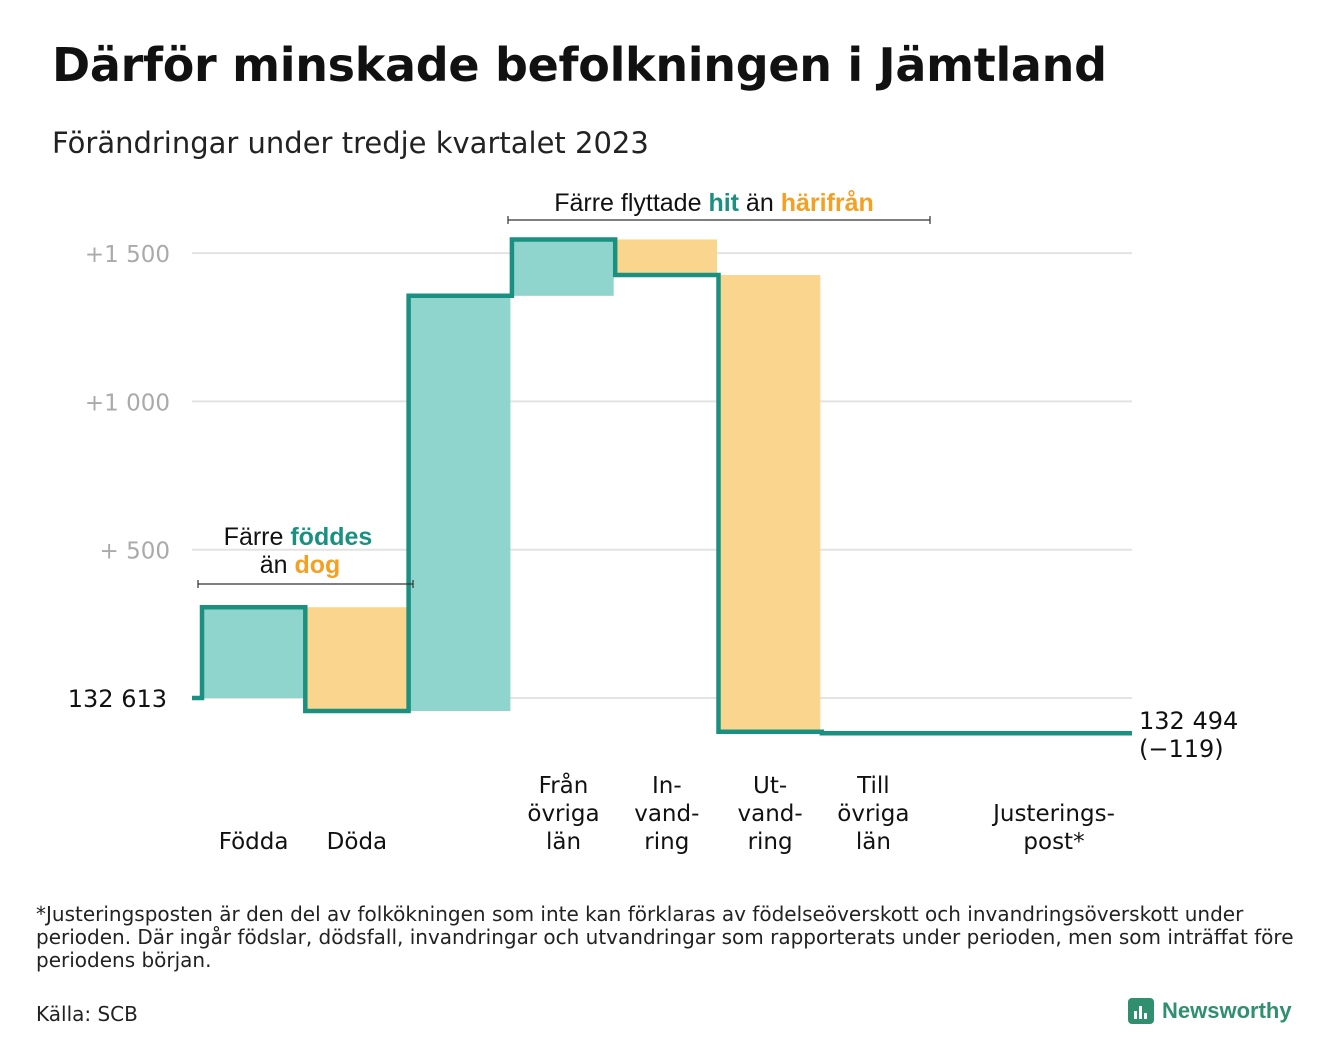 The image size is (1340, 1060). I want to click on source-note: Källa: SCB, so click(87, 1014).